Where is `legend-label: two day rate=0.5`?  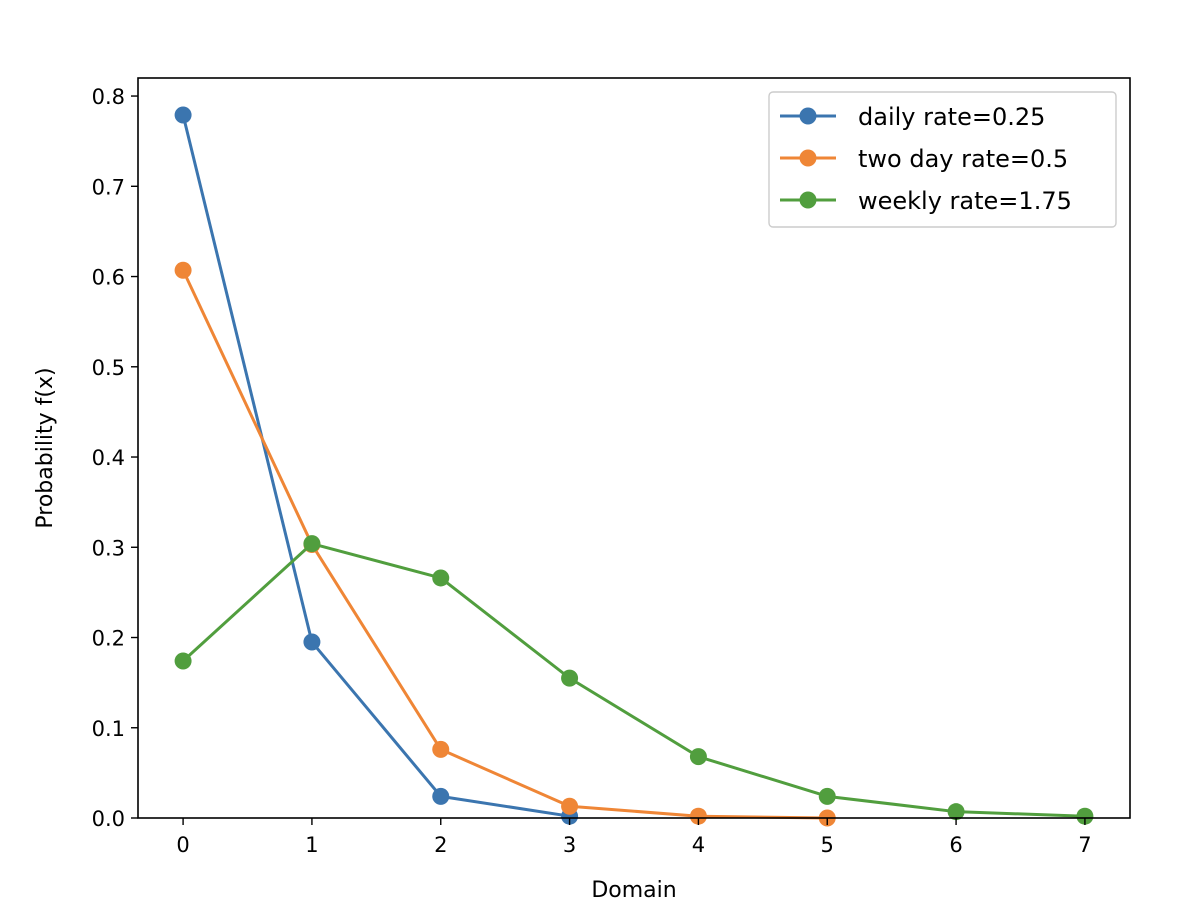
legend-label: two day rate=0.5 is located at coordinates (963, 159).